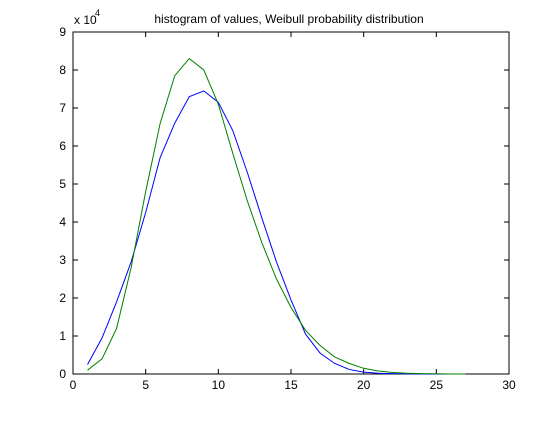 The width and height of the screenshot is (560, 425). I want to click on x-tick-label: 20, so click(364, 385).